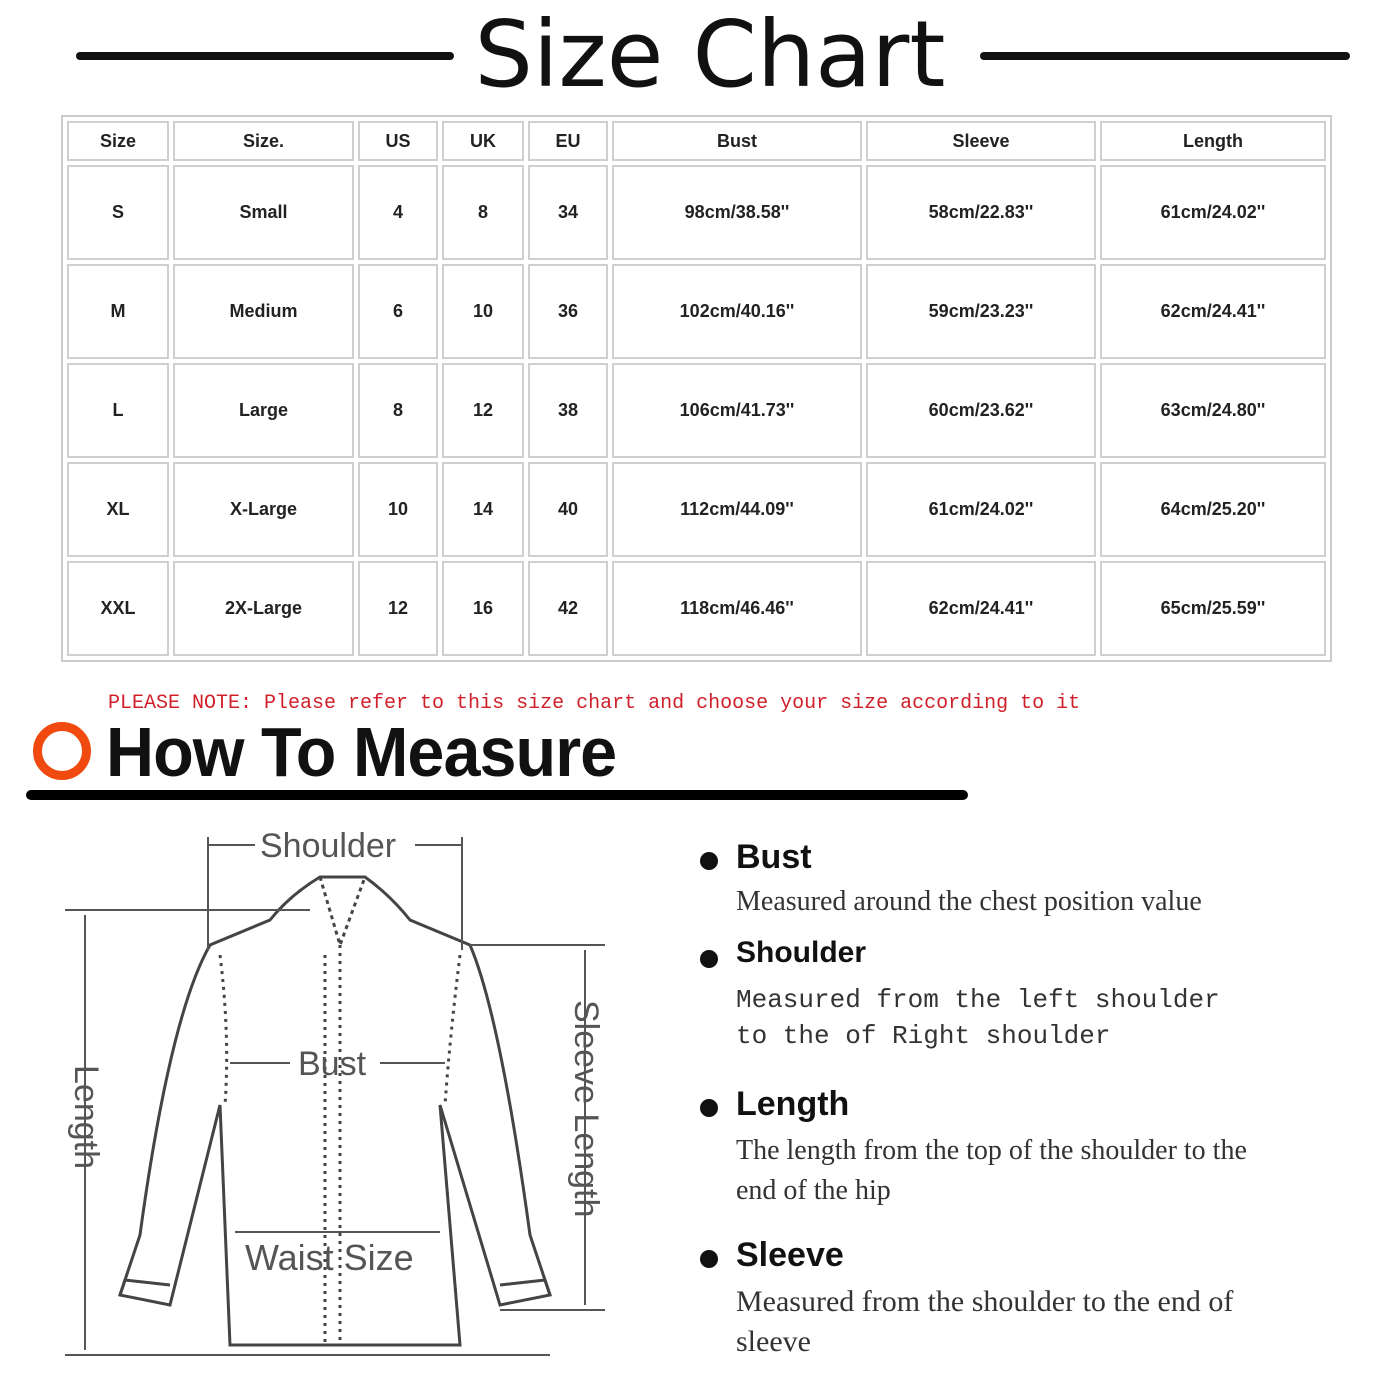 The height and width of the screenshot is (1400, 1400). Describe the element at coordinates (398, 311) in the screenshot. I see `table-cell: 6` at that location.